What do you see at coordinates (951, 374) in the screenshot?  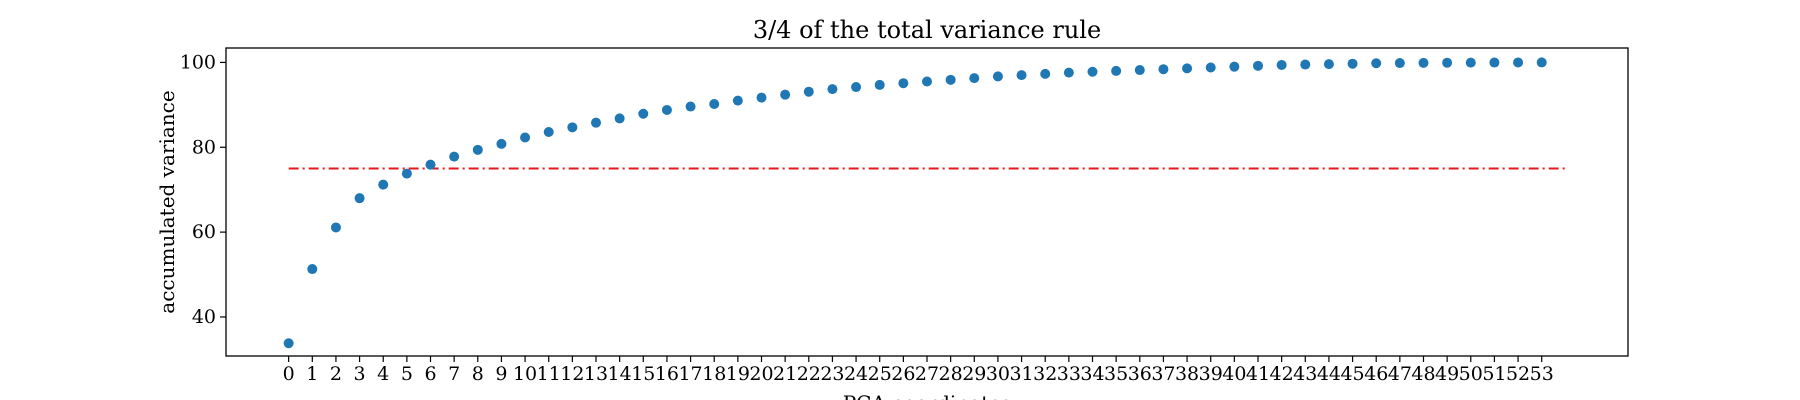 I see `x-tick-label: 28` at bounding box center [951, 374].